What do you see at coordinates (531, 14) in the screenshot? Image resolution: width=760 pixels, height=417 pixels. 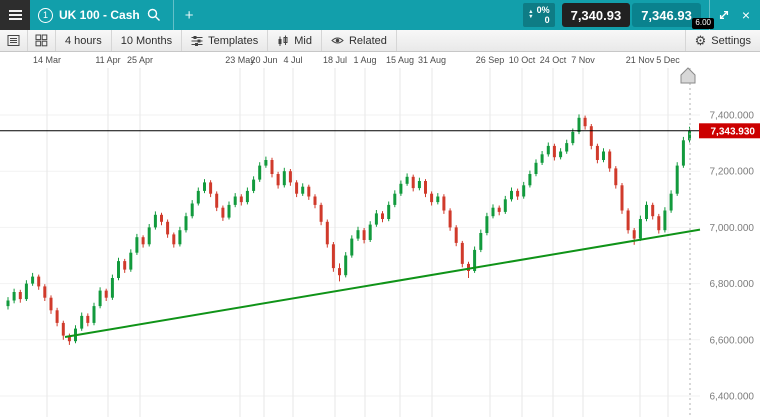 I see `change-arrows-icon: ▲ ▼` at bounding box center [531, 14].